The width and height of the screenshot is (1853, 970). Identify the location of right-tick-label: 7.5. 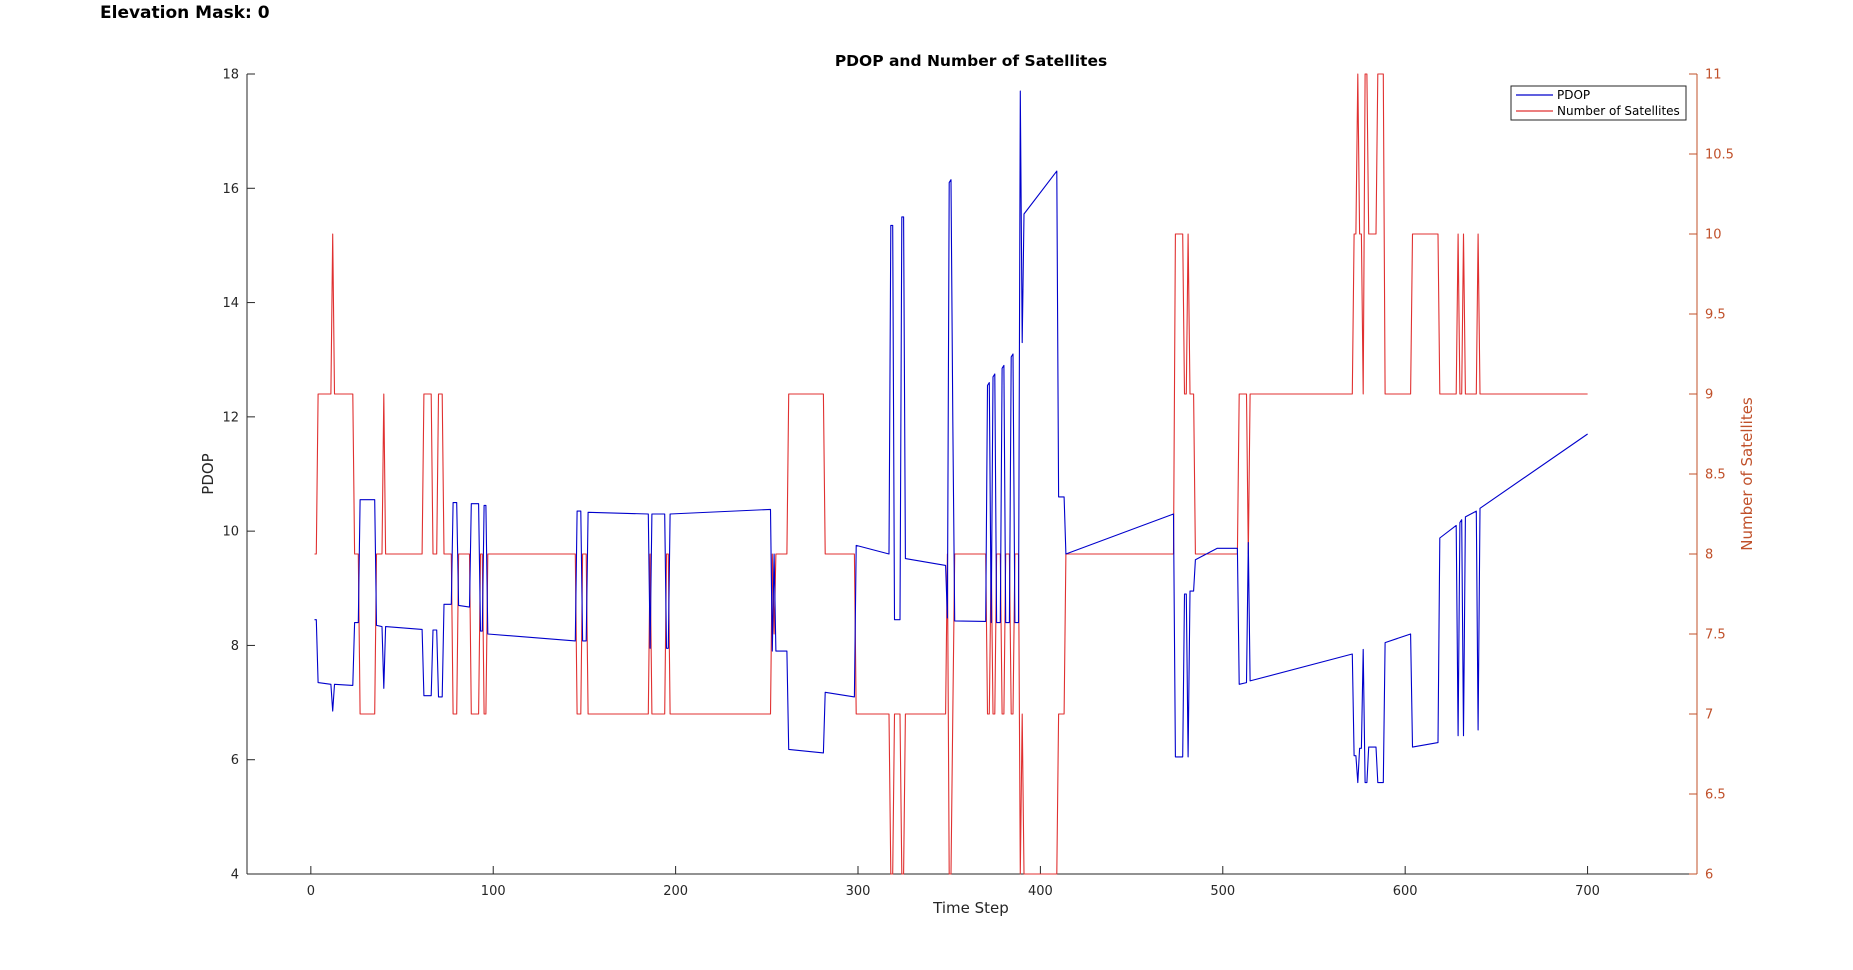
(1715, 635).